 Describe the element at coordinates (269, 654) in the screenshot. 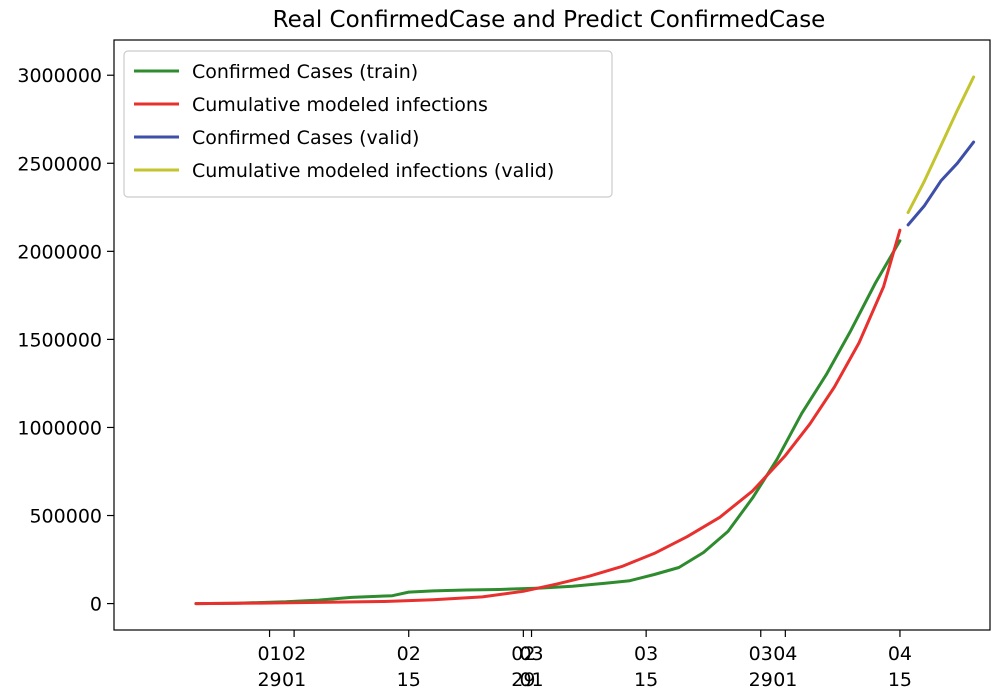

I see `x-tick-label-month: 01` at that location.